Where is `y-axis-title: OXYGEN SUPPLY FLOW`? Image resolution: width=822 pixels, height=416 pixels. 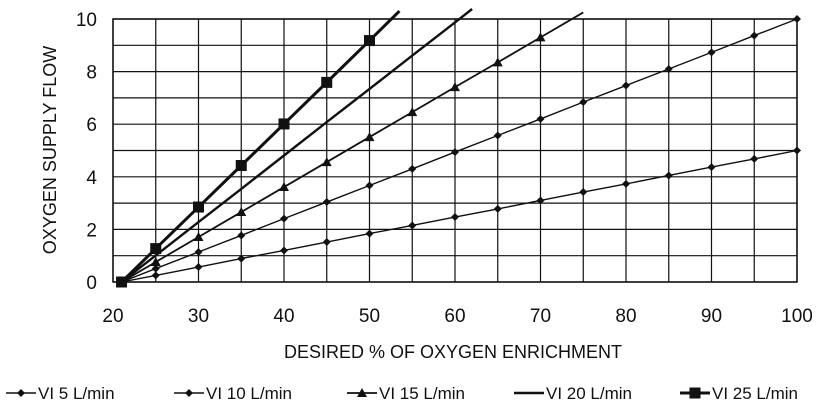 y-axis-title: OXYGEN SUPPLY FLOW is located at coordinates (50, 150).